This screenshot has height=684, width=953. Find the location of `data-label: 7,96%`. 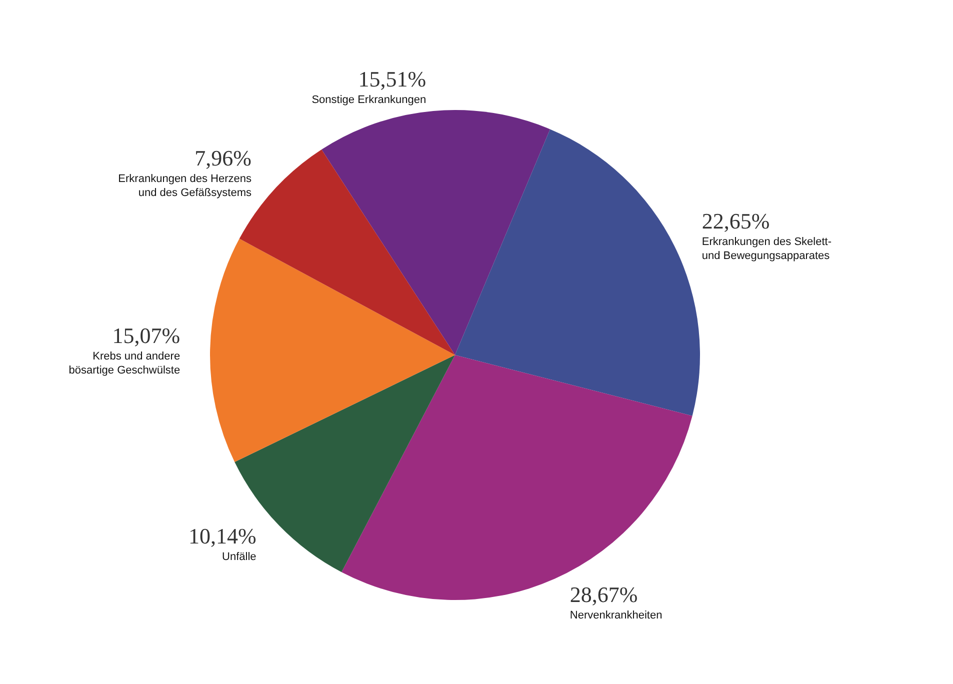

data-label: 7,96% is located at coordinates (223, 157).